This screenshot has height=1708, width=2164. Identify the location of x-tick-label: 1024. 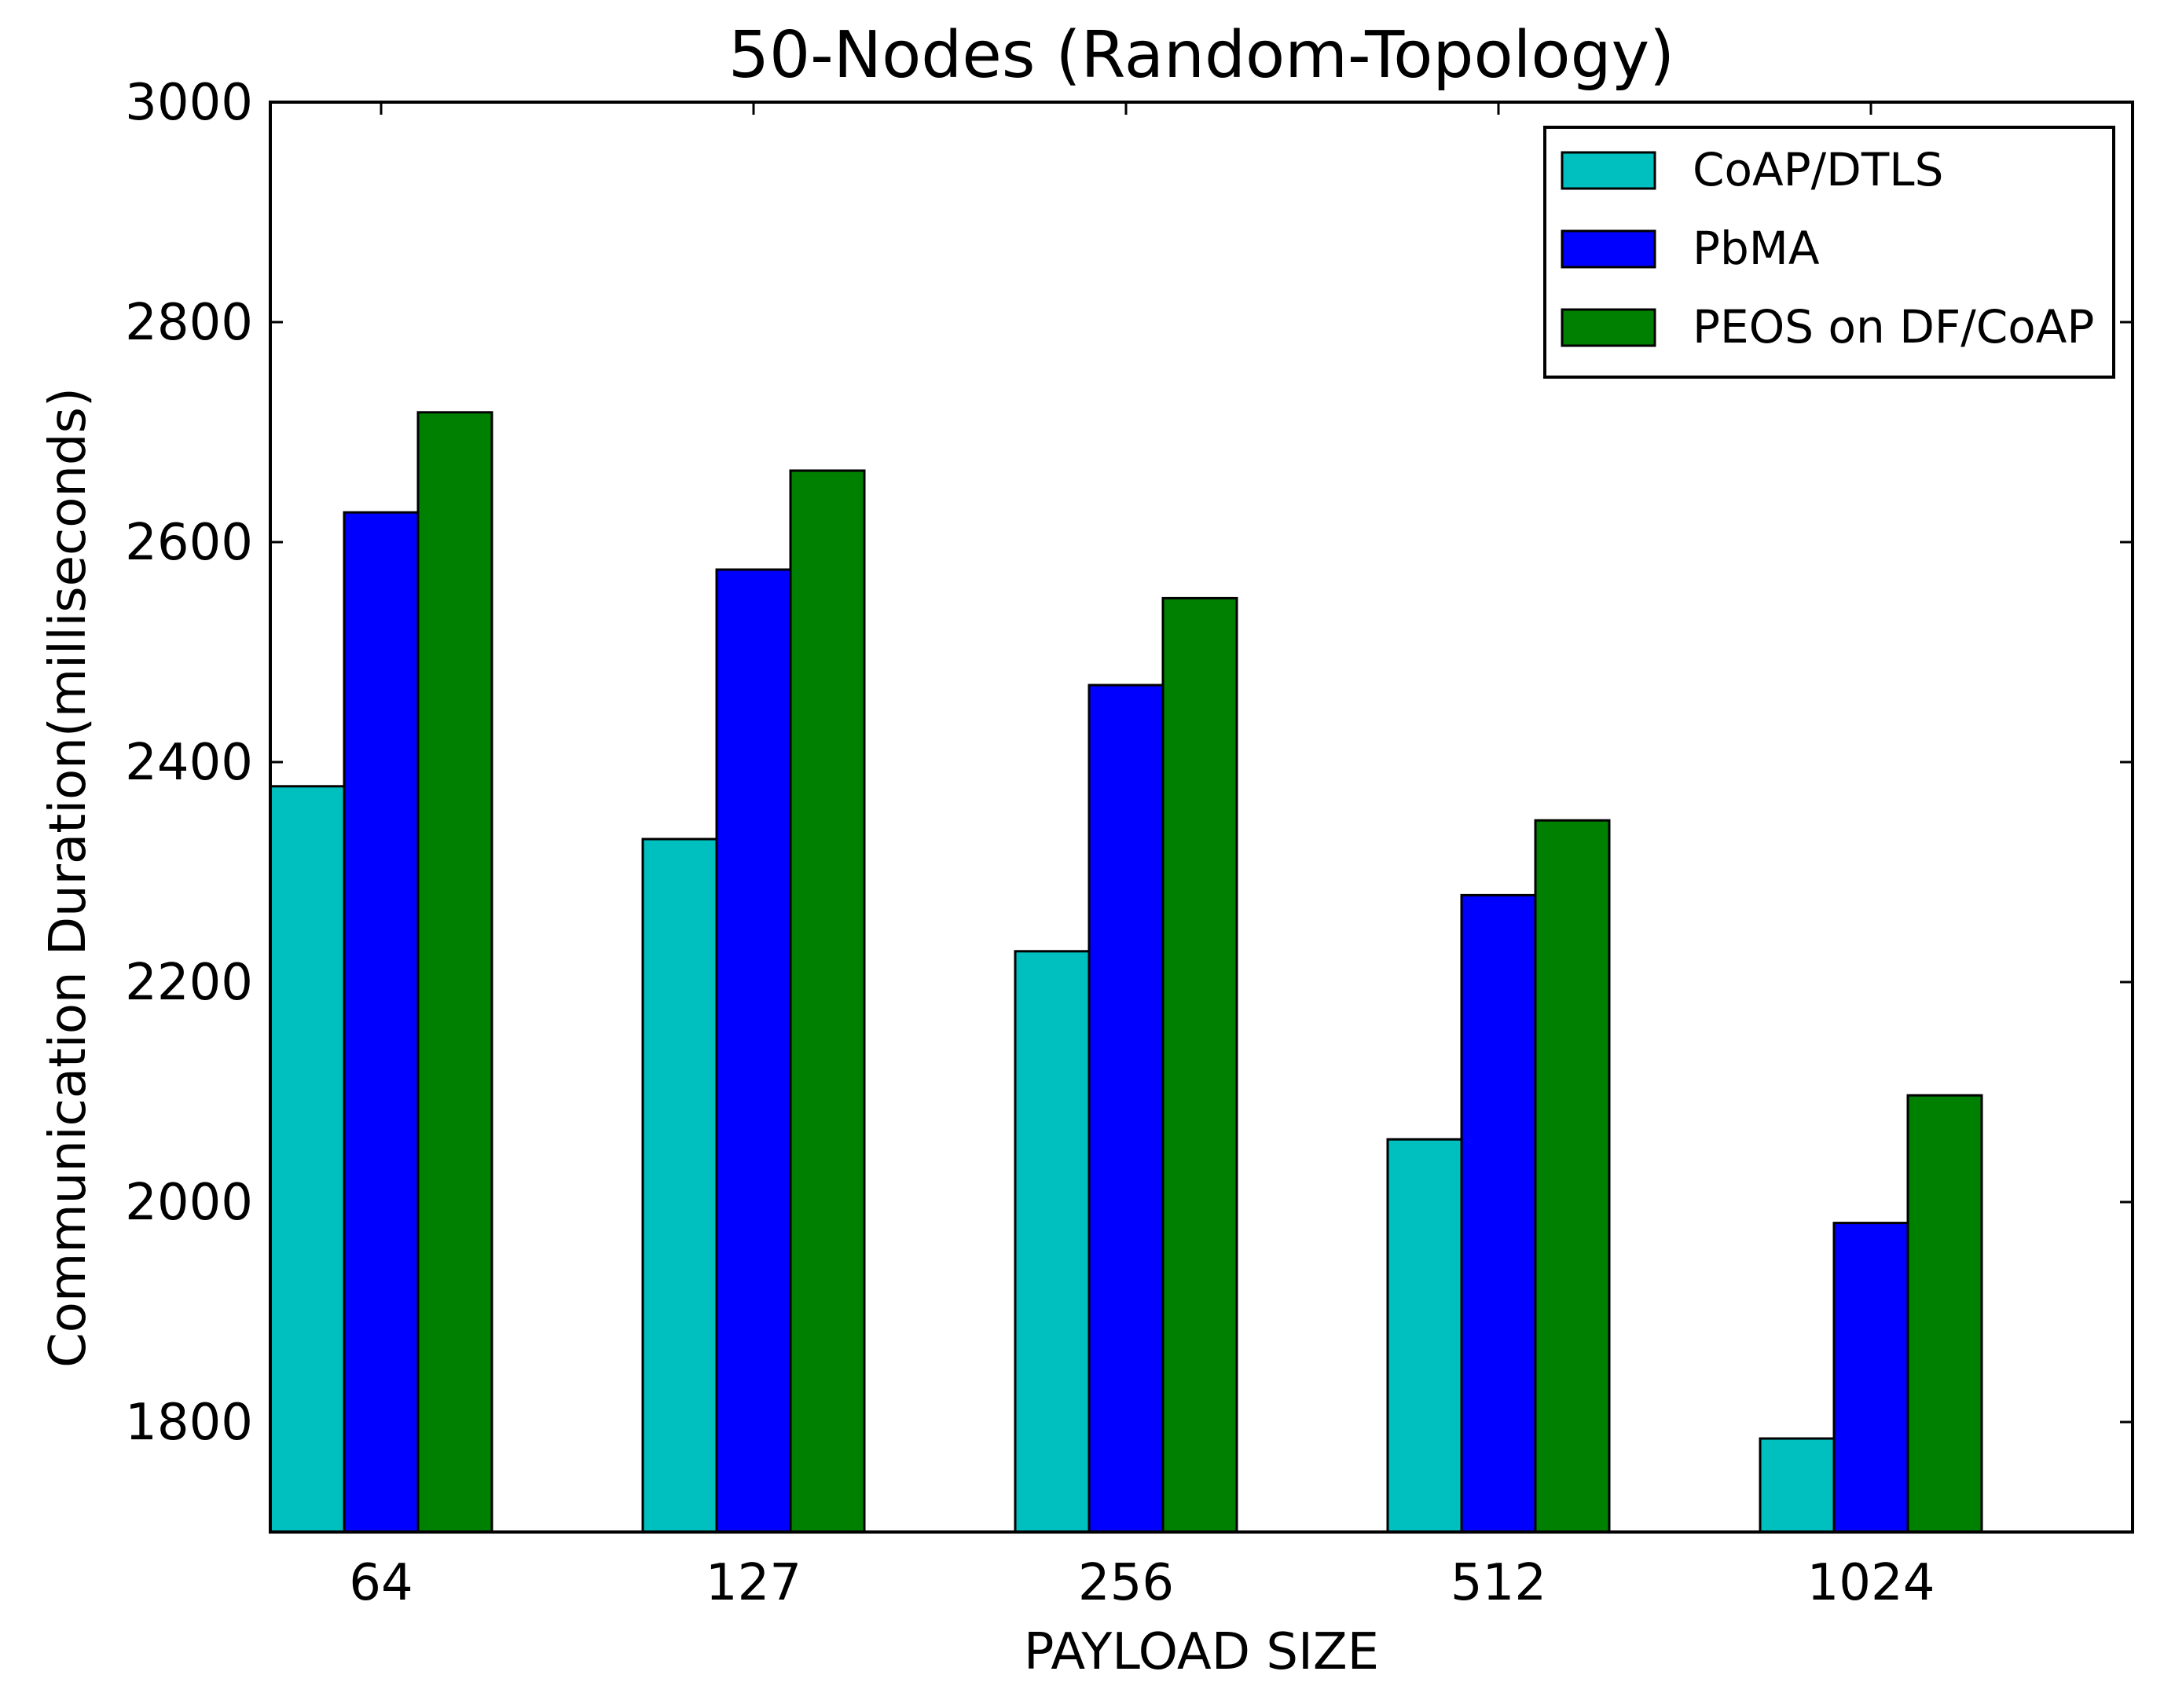
(1871, 1583).